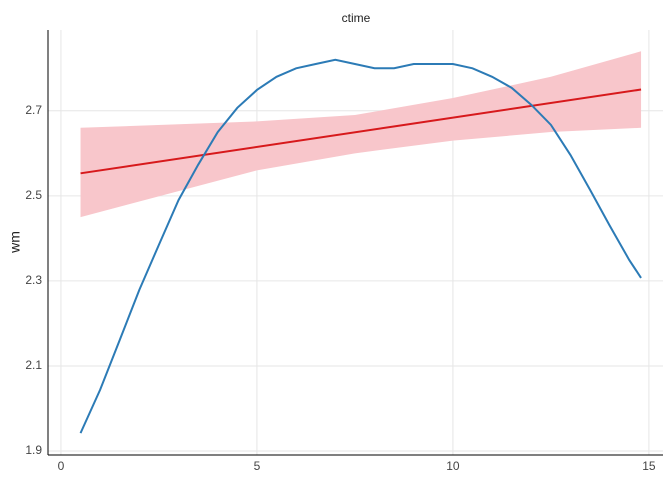  I want to click on y-tick-label: 2.5, so click(33, 195).